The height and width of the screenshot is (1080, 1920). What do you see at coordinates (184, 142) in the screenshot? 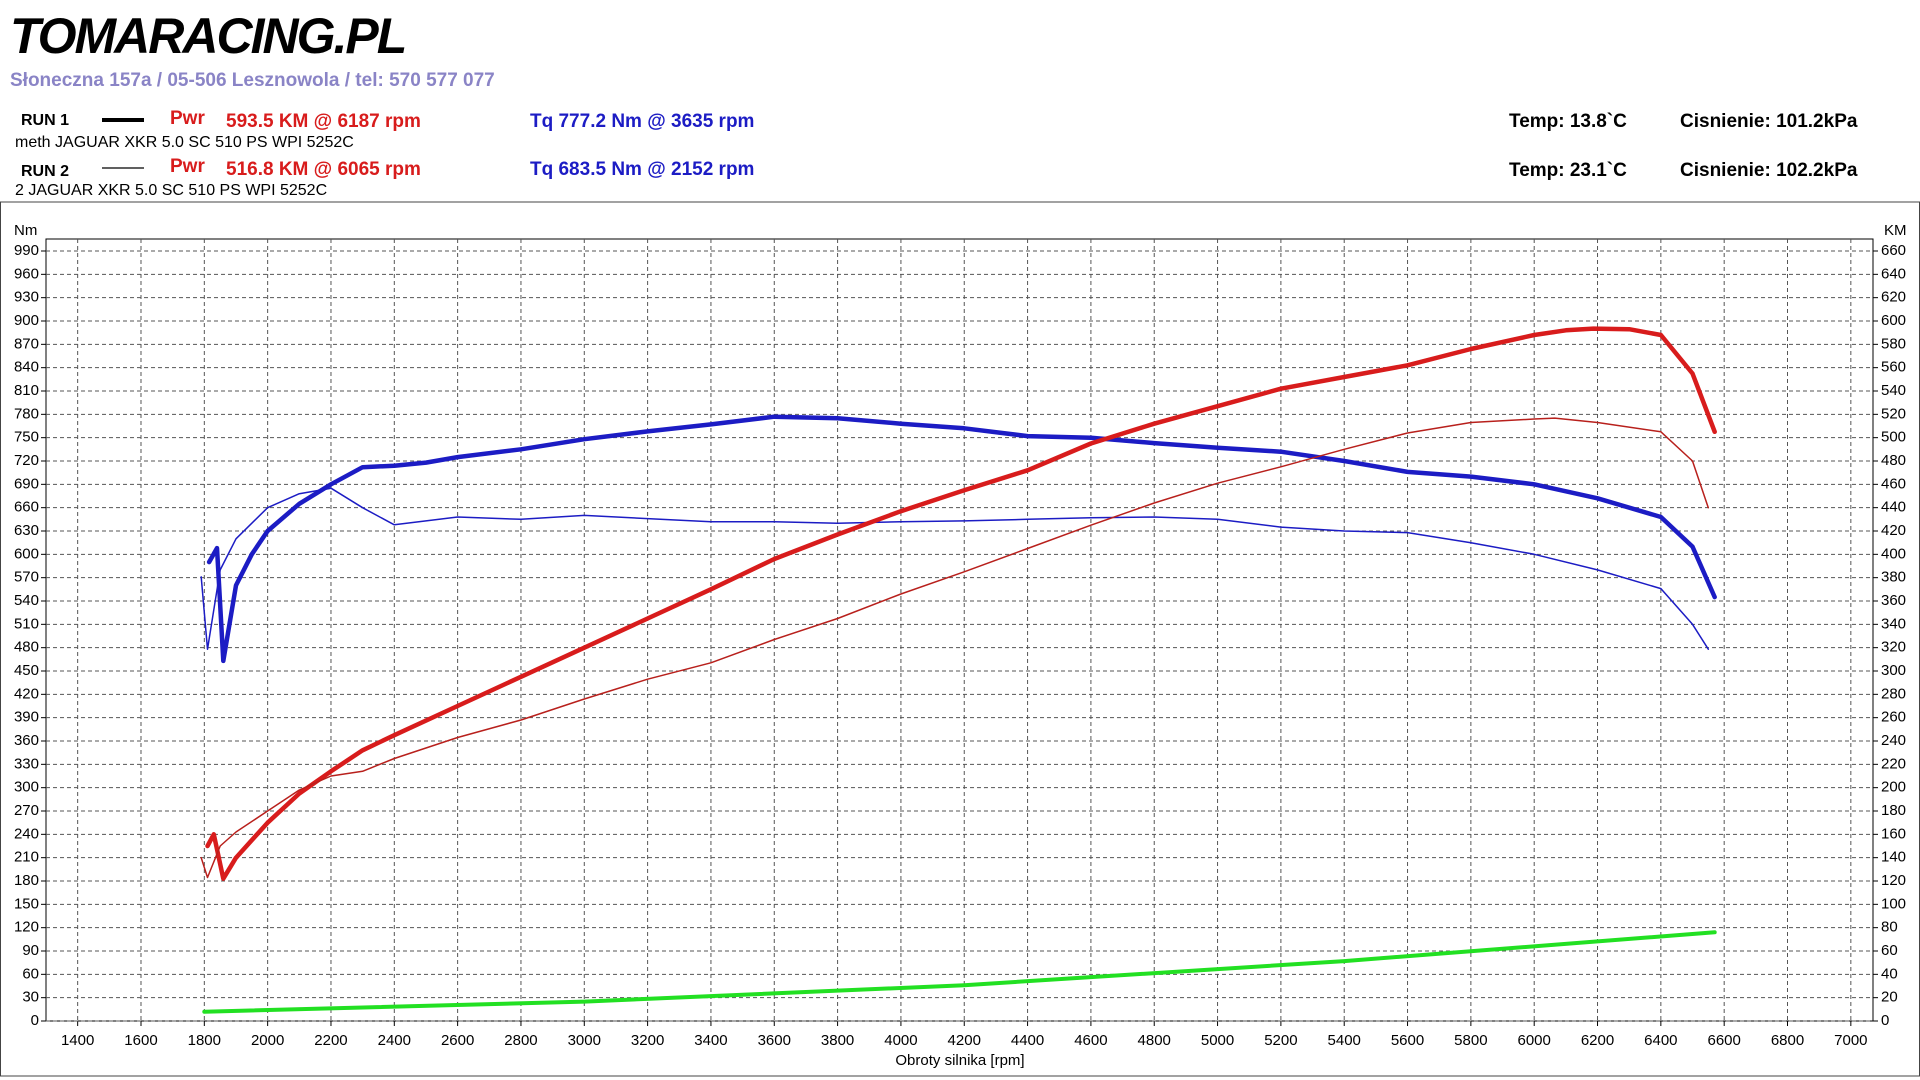
I see `run-description: meth JAGUAR XKR 5.0 SC 510 PS WPI 5252C` at bounding box center [184, 142].